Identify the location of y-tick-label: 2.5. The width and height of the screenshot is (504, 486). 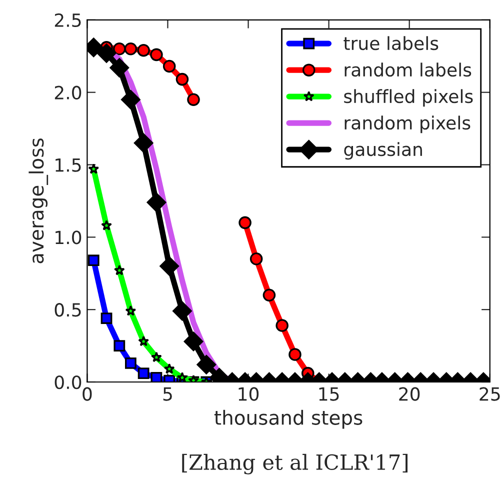
(67, 20).